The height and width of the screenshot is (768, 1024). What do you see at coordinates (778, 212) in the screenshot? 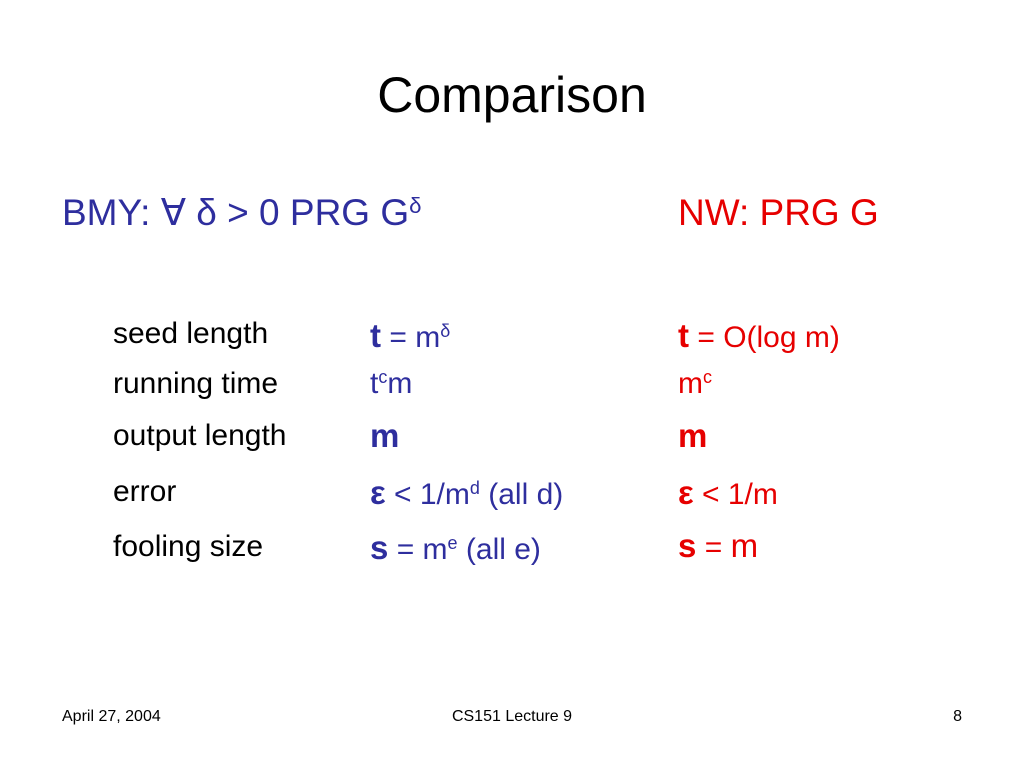
I see `column-heading: NW: PRG G` at bounding box center [778, 212].